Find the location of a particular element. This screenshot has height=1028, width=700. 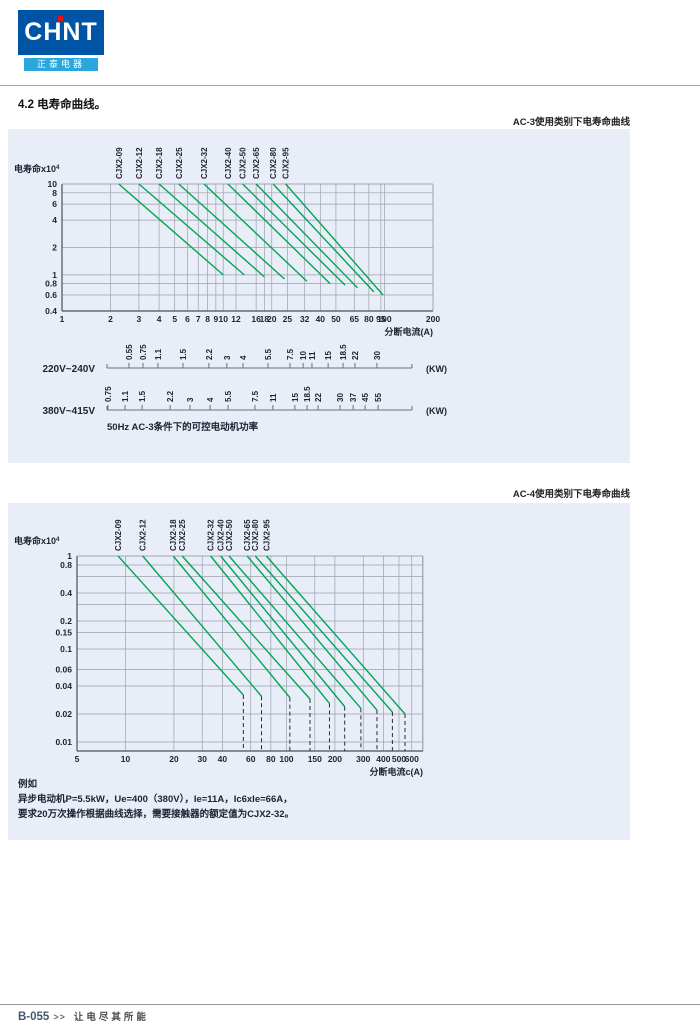

x-tick-label: 6 is located at coordinates (187, 319).